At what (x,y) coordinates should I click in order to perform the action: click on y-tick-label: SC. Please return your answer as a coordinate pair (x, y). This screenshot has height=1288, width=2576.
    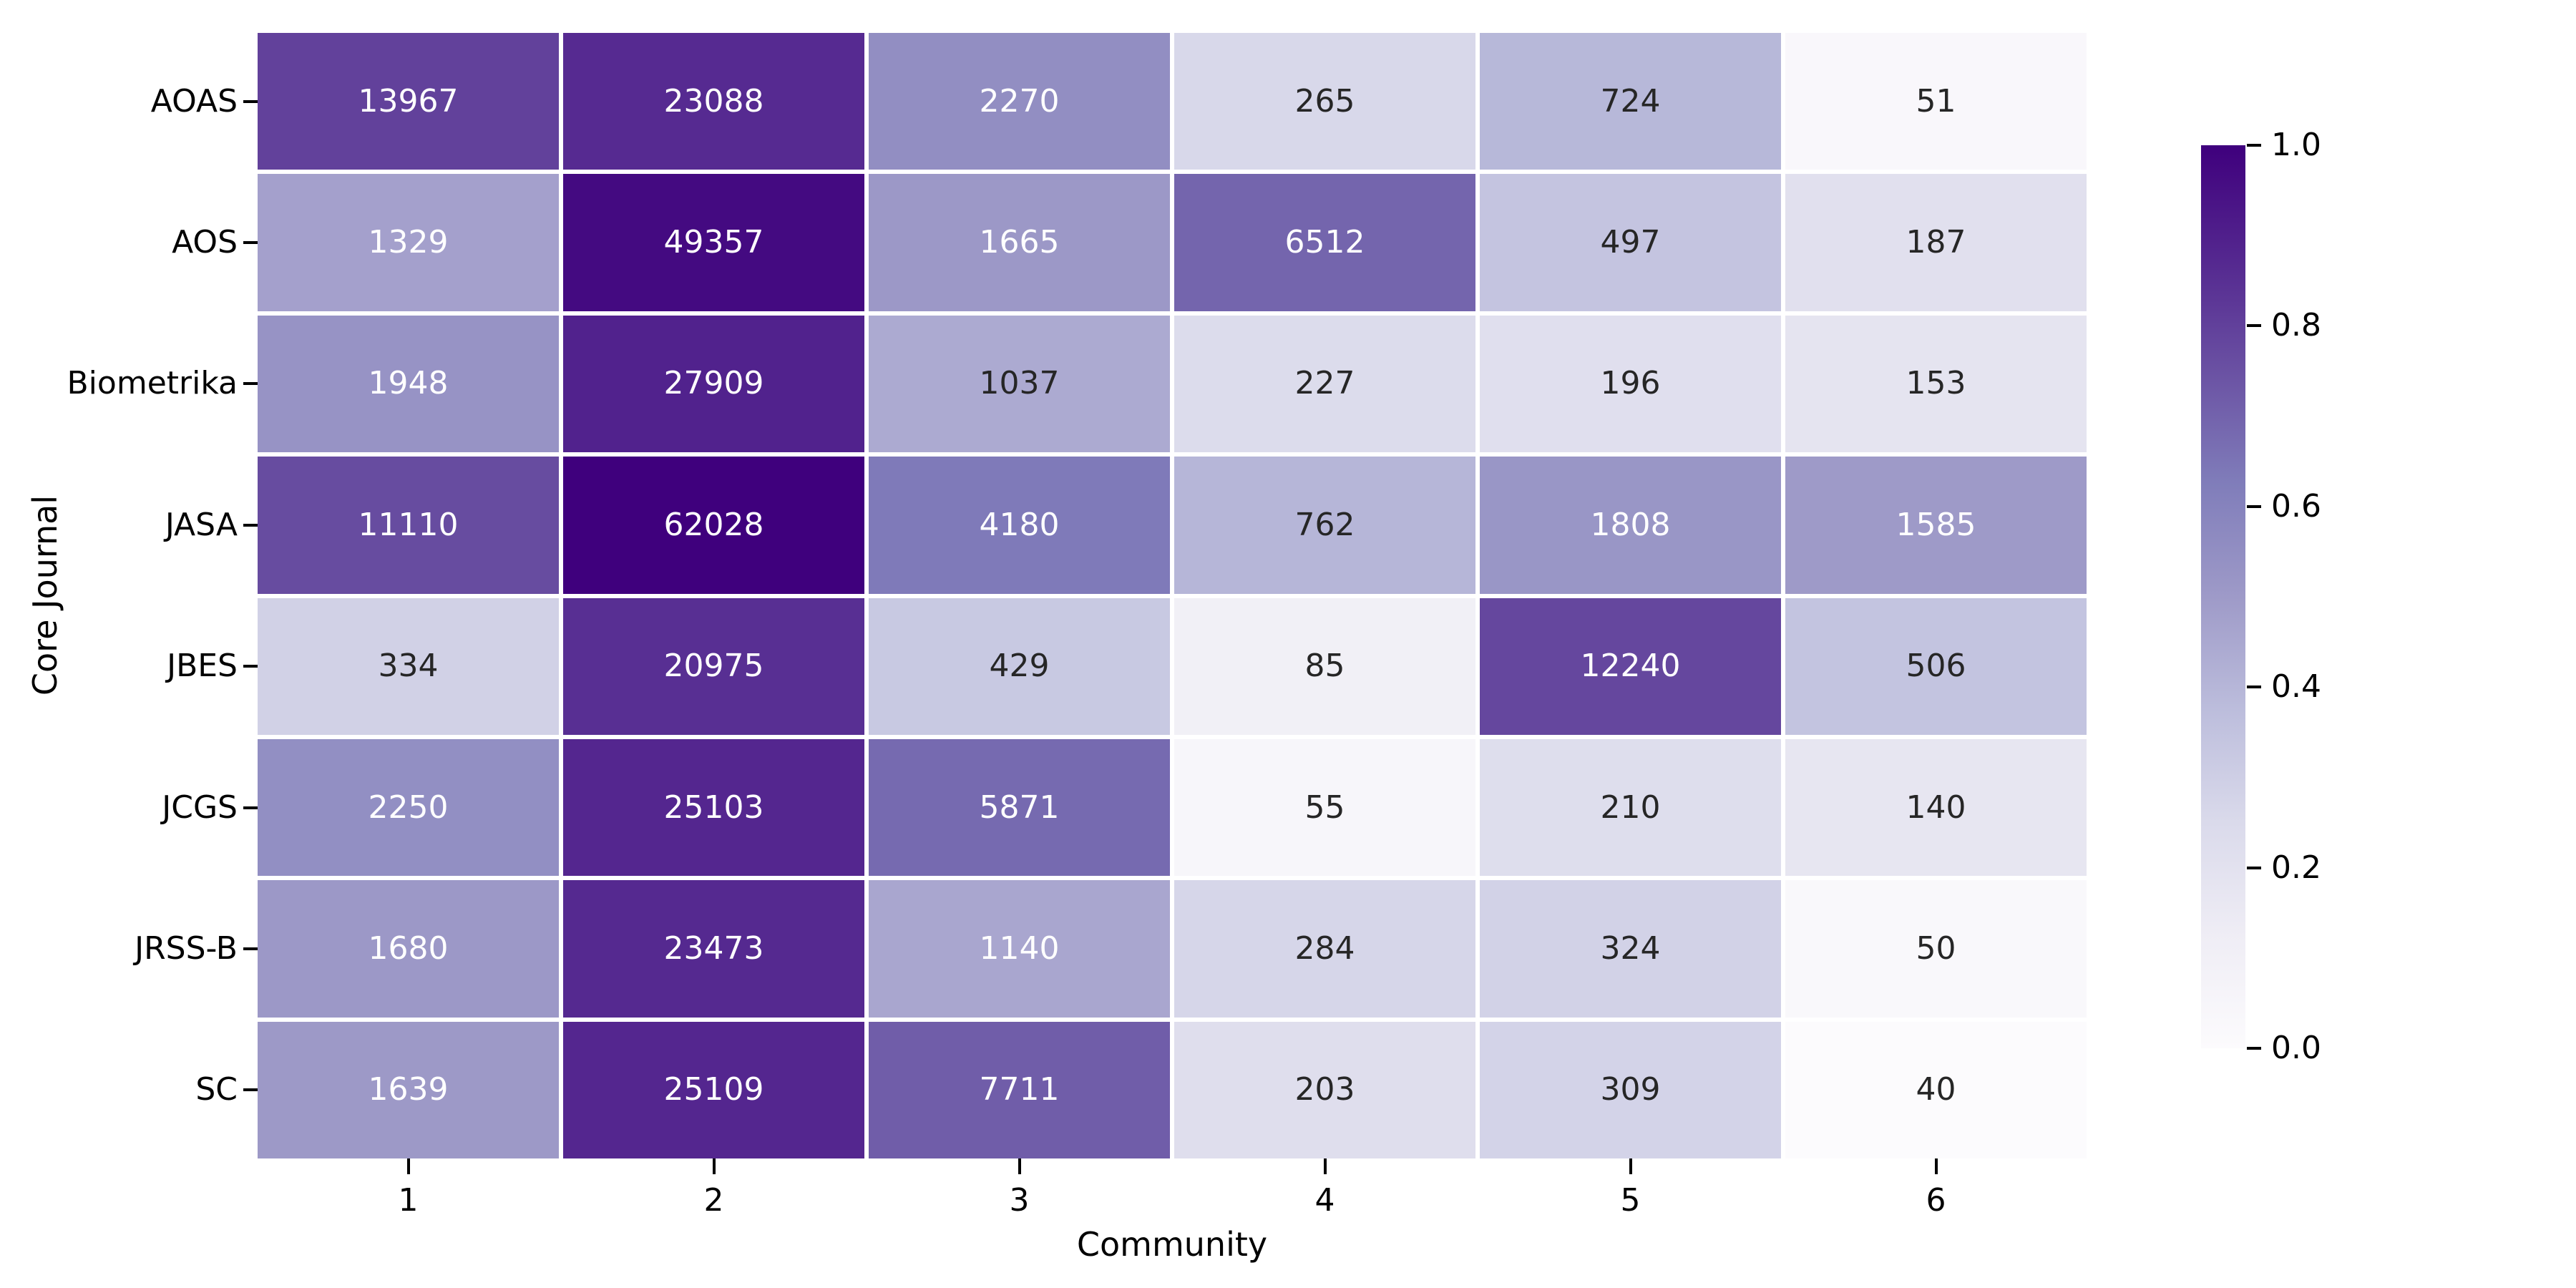
    Looking at the image, I should click on (217, 1089).